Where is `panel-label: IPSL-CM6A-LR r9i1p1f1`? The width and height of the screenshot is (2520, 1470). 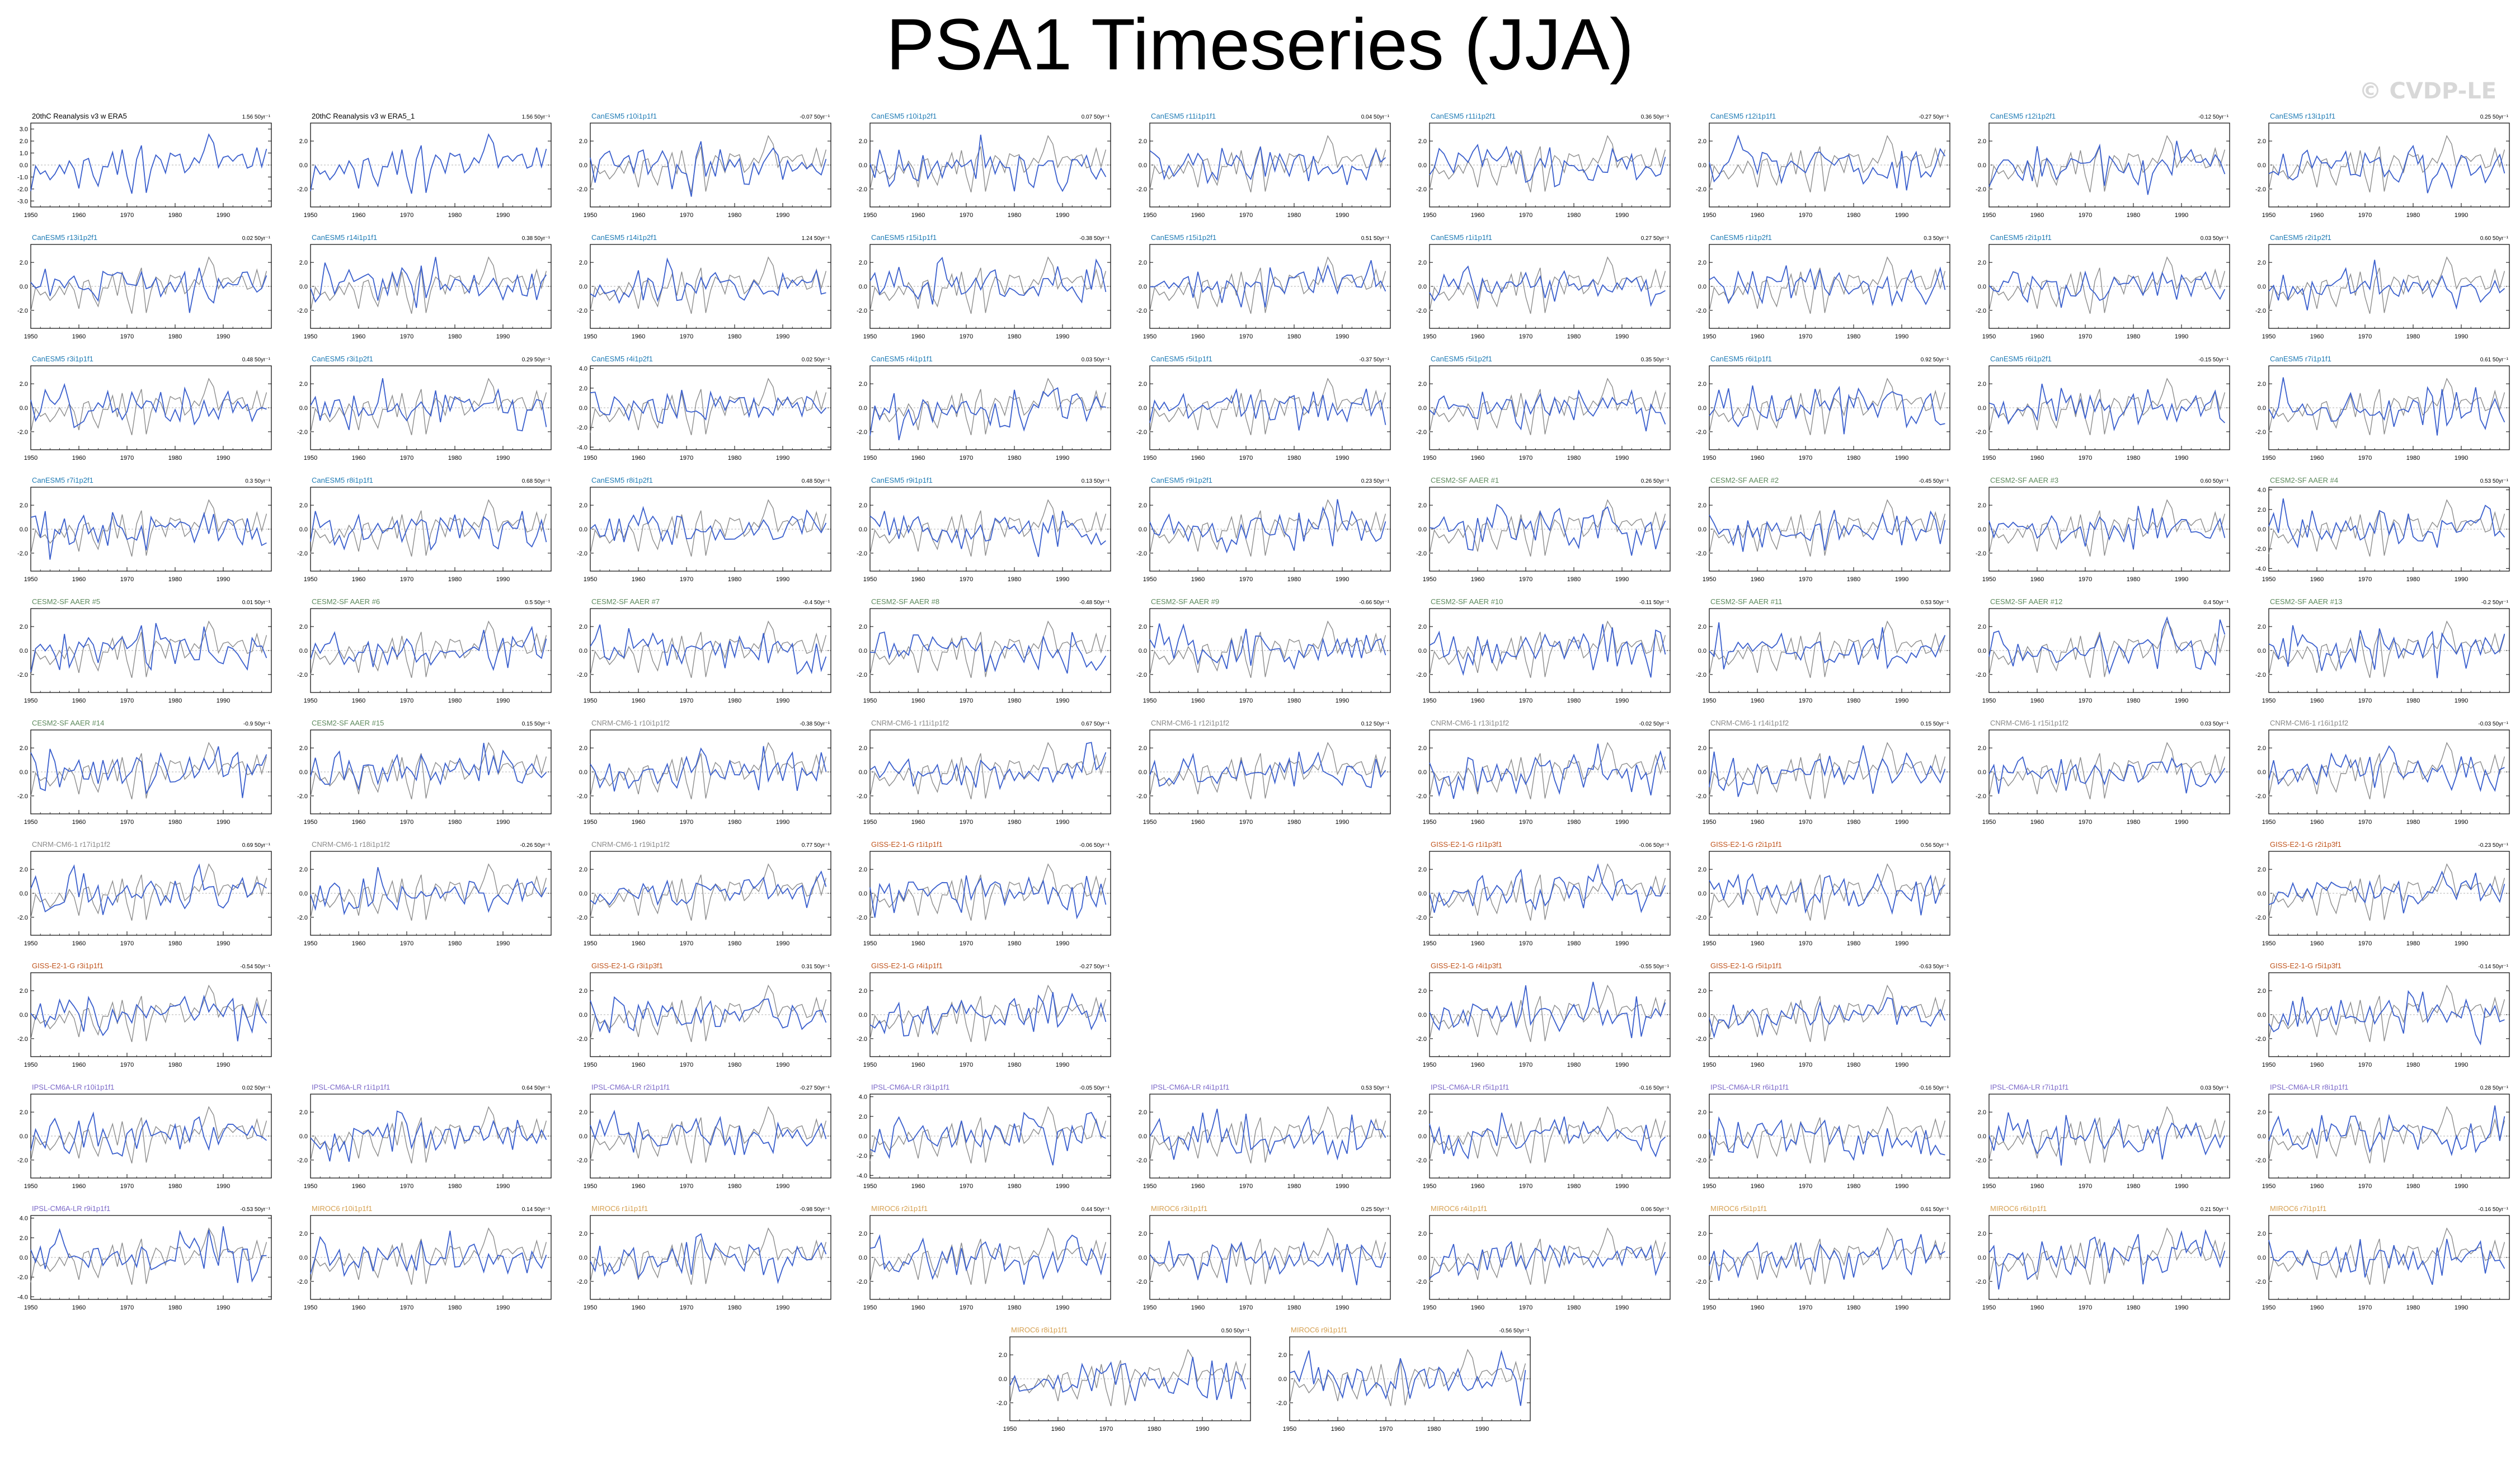 panel-label: IPSL-CM6A-LR r9i1p1f1 is located at coordinates (71, 1208).